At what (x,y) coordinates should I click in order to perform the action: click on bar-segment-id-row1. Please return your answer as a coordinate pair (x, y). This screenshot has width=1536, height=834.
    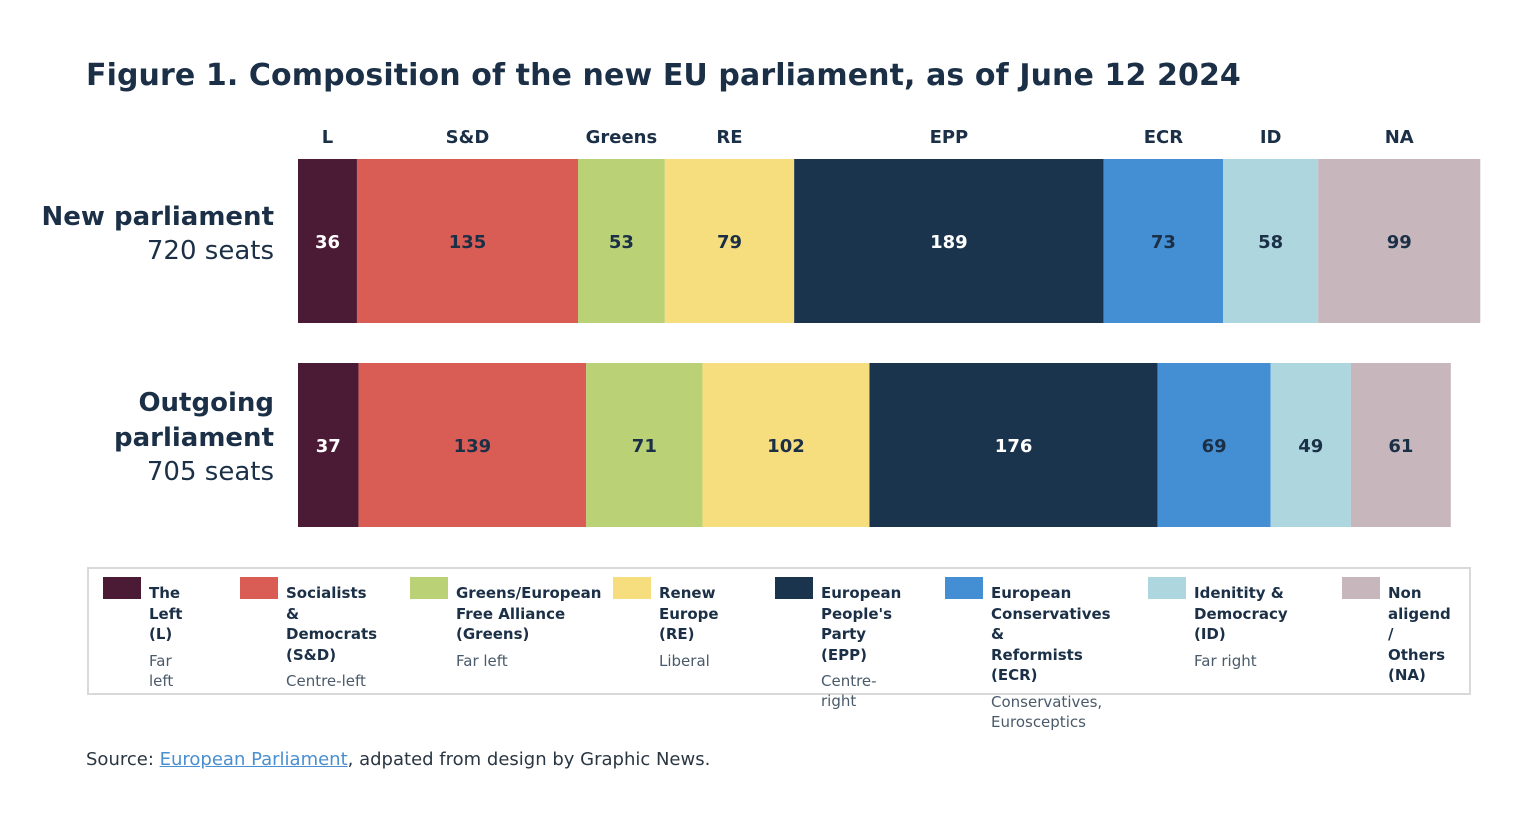
    Looking at the image, I should click on (1271, 241).